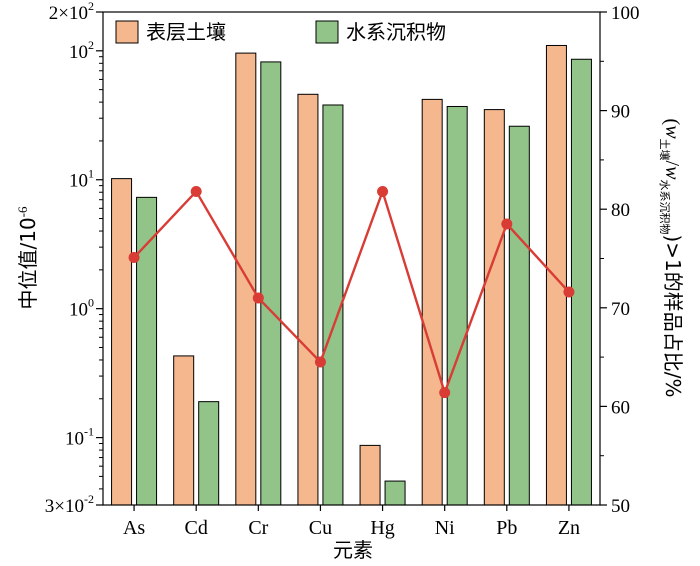 The image size is (700, 566). Describe the element at coordinates (127, 32) in the screenshot. I see `legend-swatch-soil` at that location.